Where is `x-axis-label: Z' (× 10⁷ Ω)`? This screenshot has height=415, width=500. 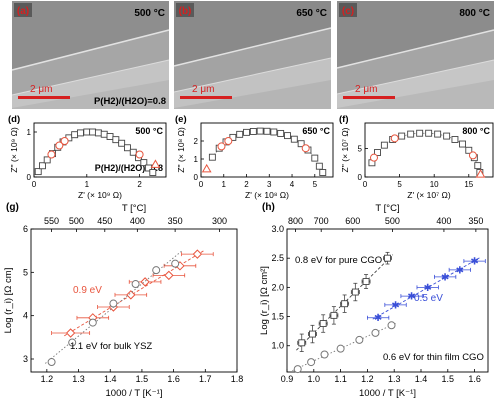 x-axis-label: Z' (× 10⁷ Ω) is located at coordinates (429, 195).